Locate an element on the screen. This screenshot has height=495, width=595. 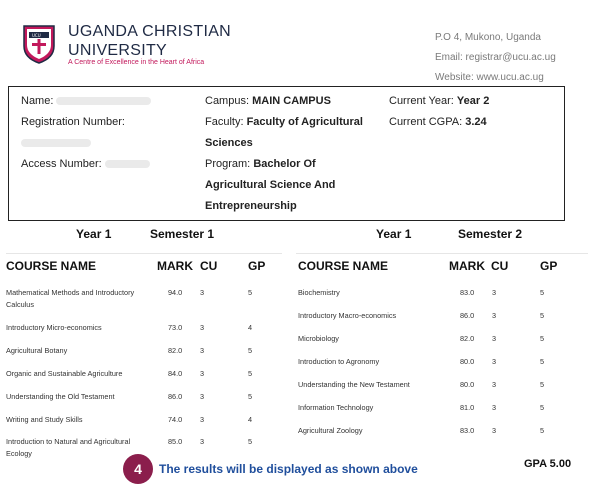
s1-cu-header: CU is located at coordinates (209, 266).